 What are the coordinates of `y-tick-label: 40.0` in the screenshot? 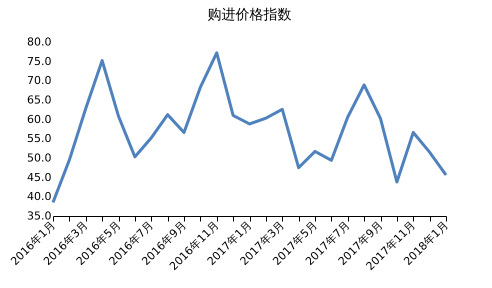 It's located at (39, 197).